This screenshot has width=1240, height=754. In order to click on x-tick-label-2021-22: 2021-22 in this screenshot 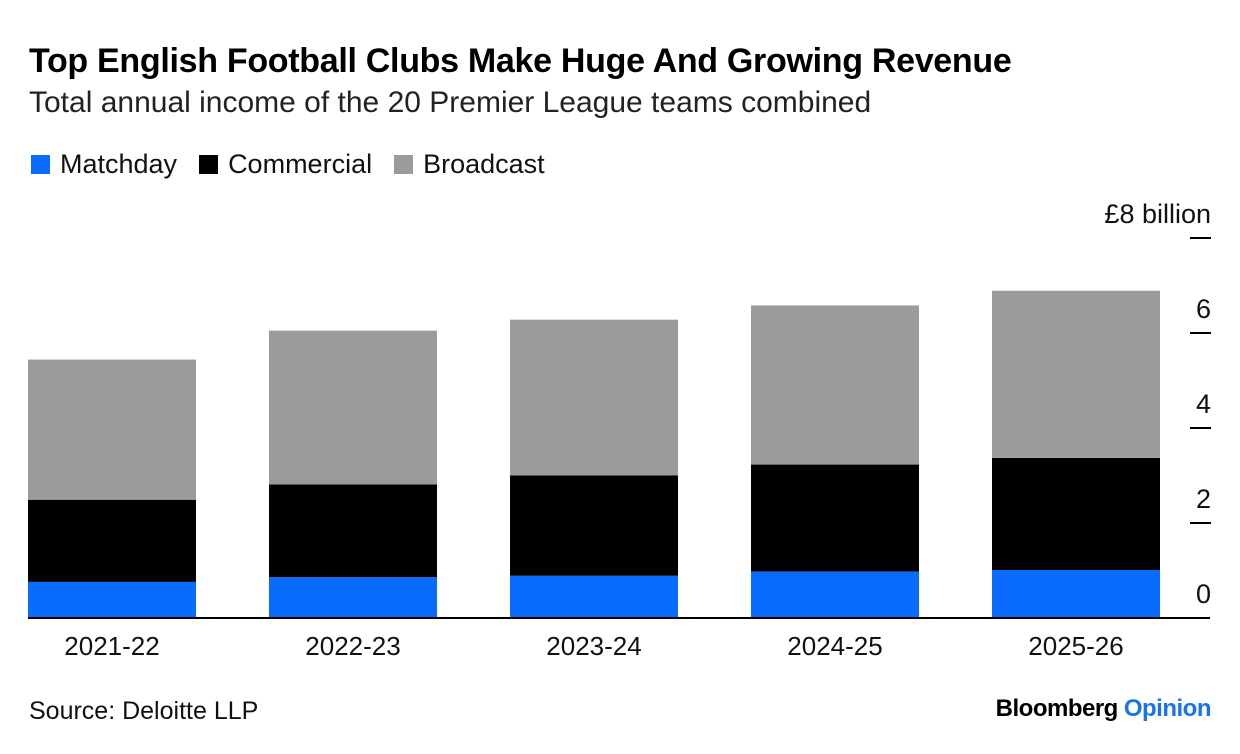, I will do `click(111, 646)`.